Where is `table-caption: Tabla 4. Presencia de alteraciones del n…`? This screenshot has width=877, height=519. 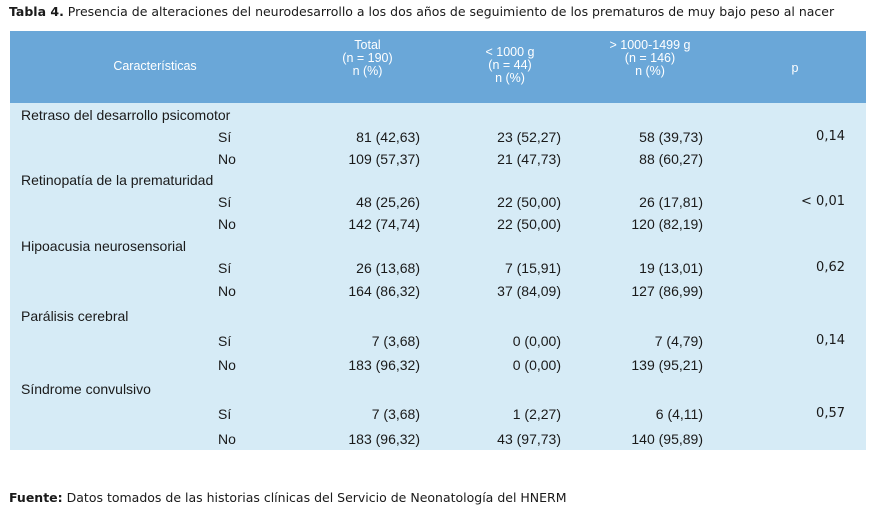 table-caption: Tabla 4. Presencia de alteraciones del n… is located at coordinates (421, 11).